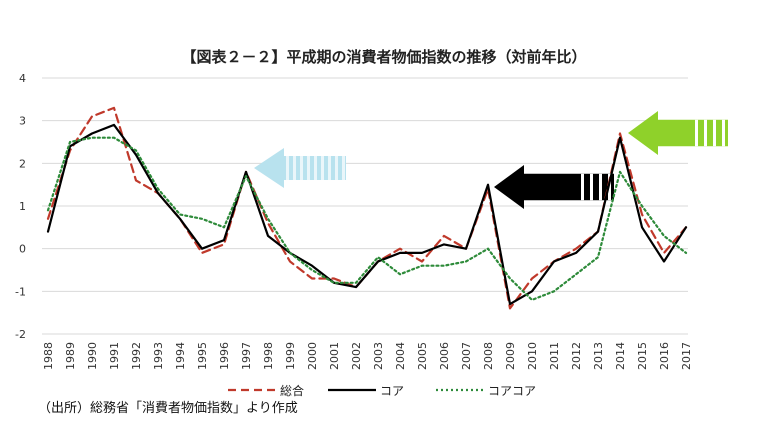  I want to click on x-tick-label: 1993, so click(158, 356).